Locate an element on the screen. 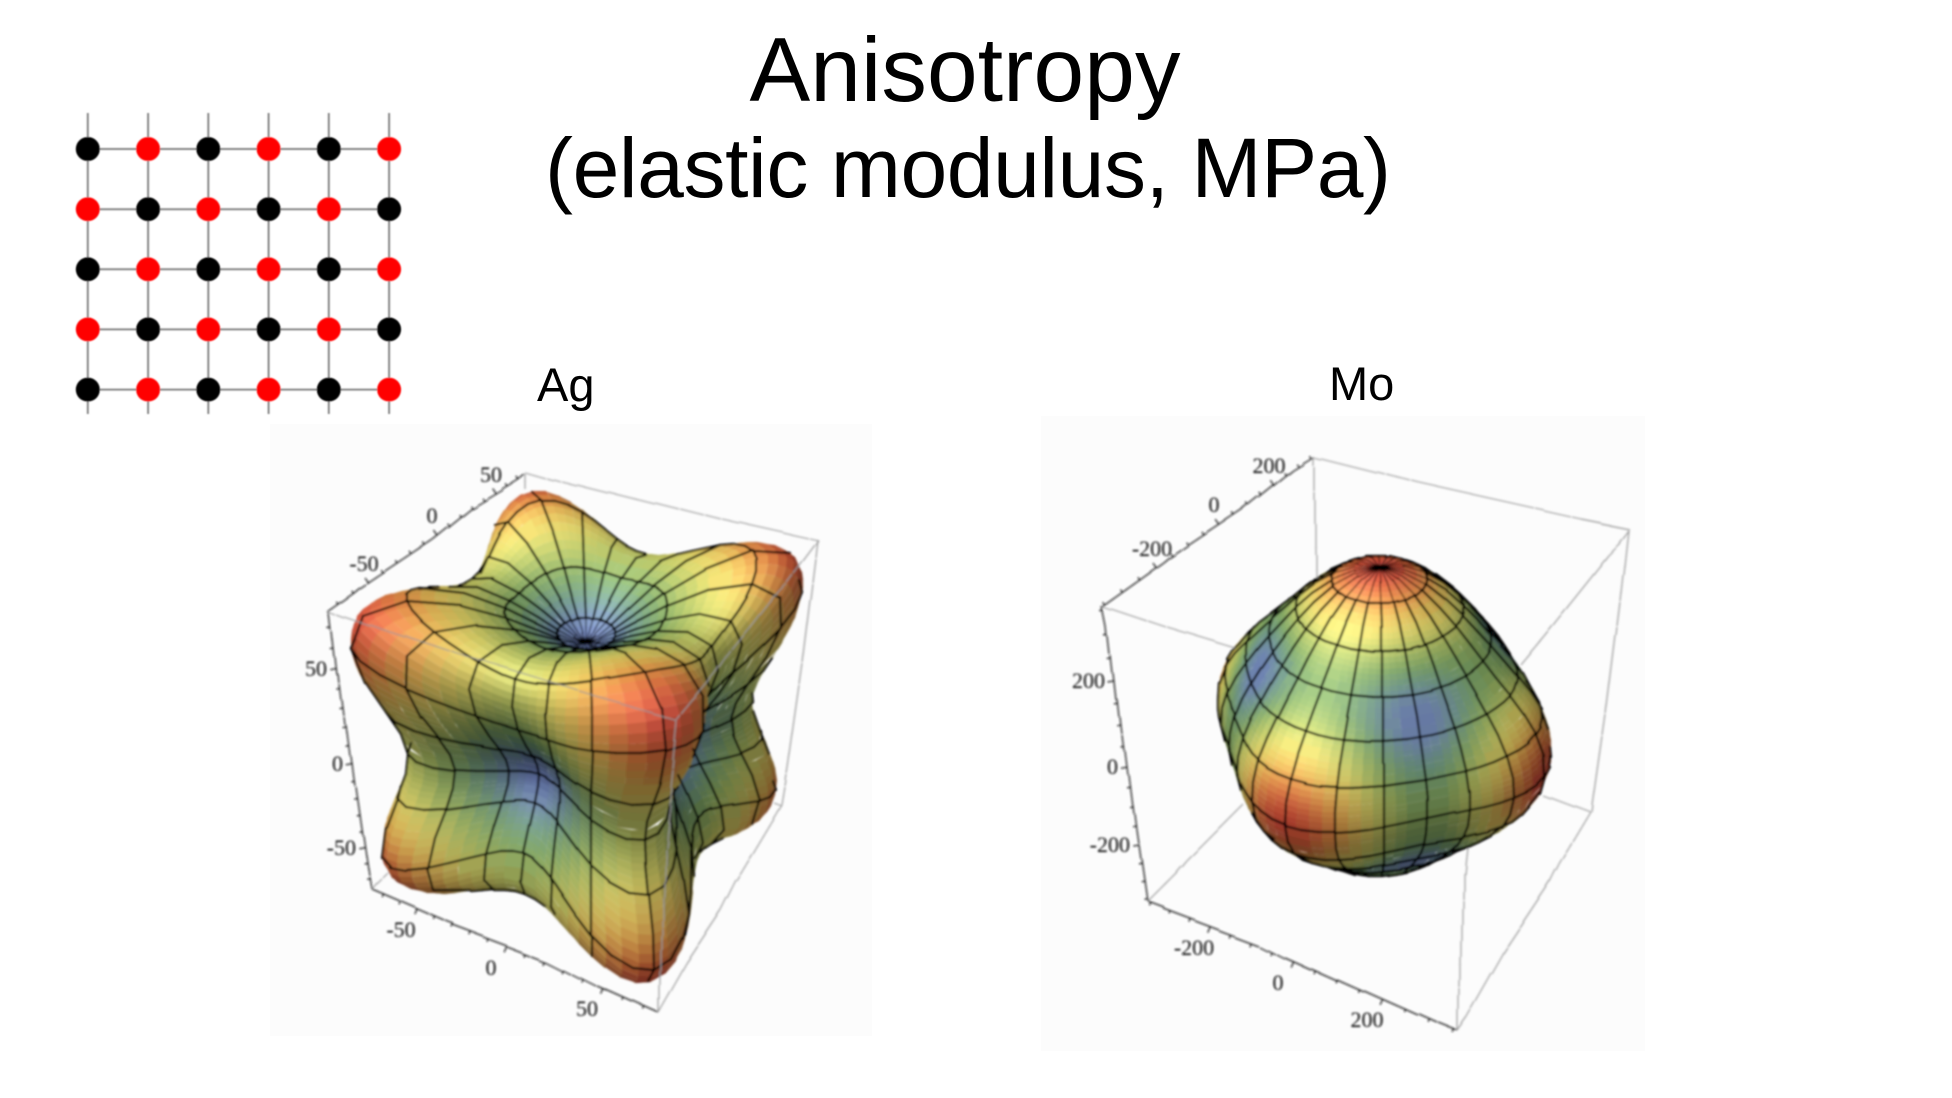 This screenshot has width=1952, height=1098. svg-text: Anisotropy is located at coordinates (966, 70).